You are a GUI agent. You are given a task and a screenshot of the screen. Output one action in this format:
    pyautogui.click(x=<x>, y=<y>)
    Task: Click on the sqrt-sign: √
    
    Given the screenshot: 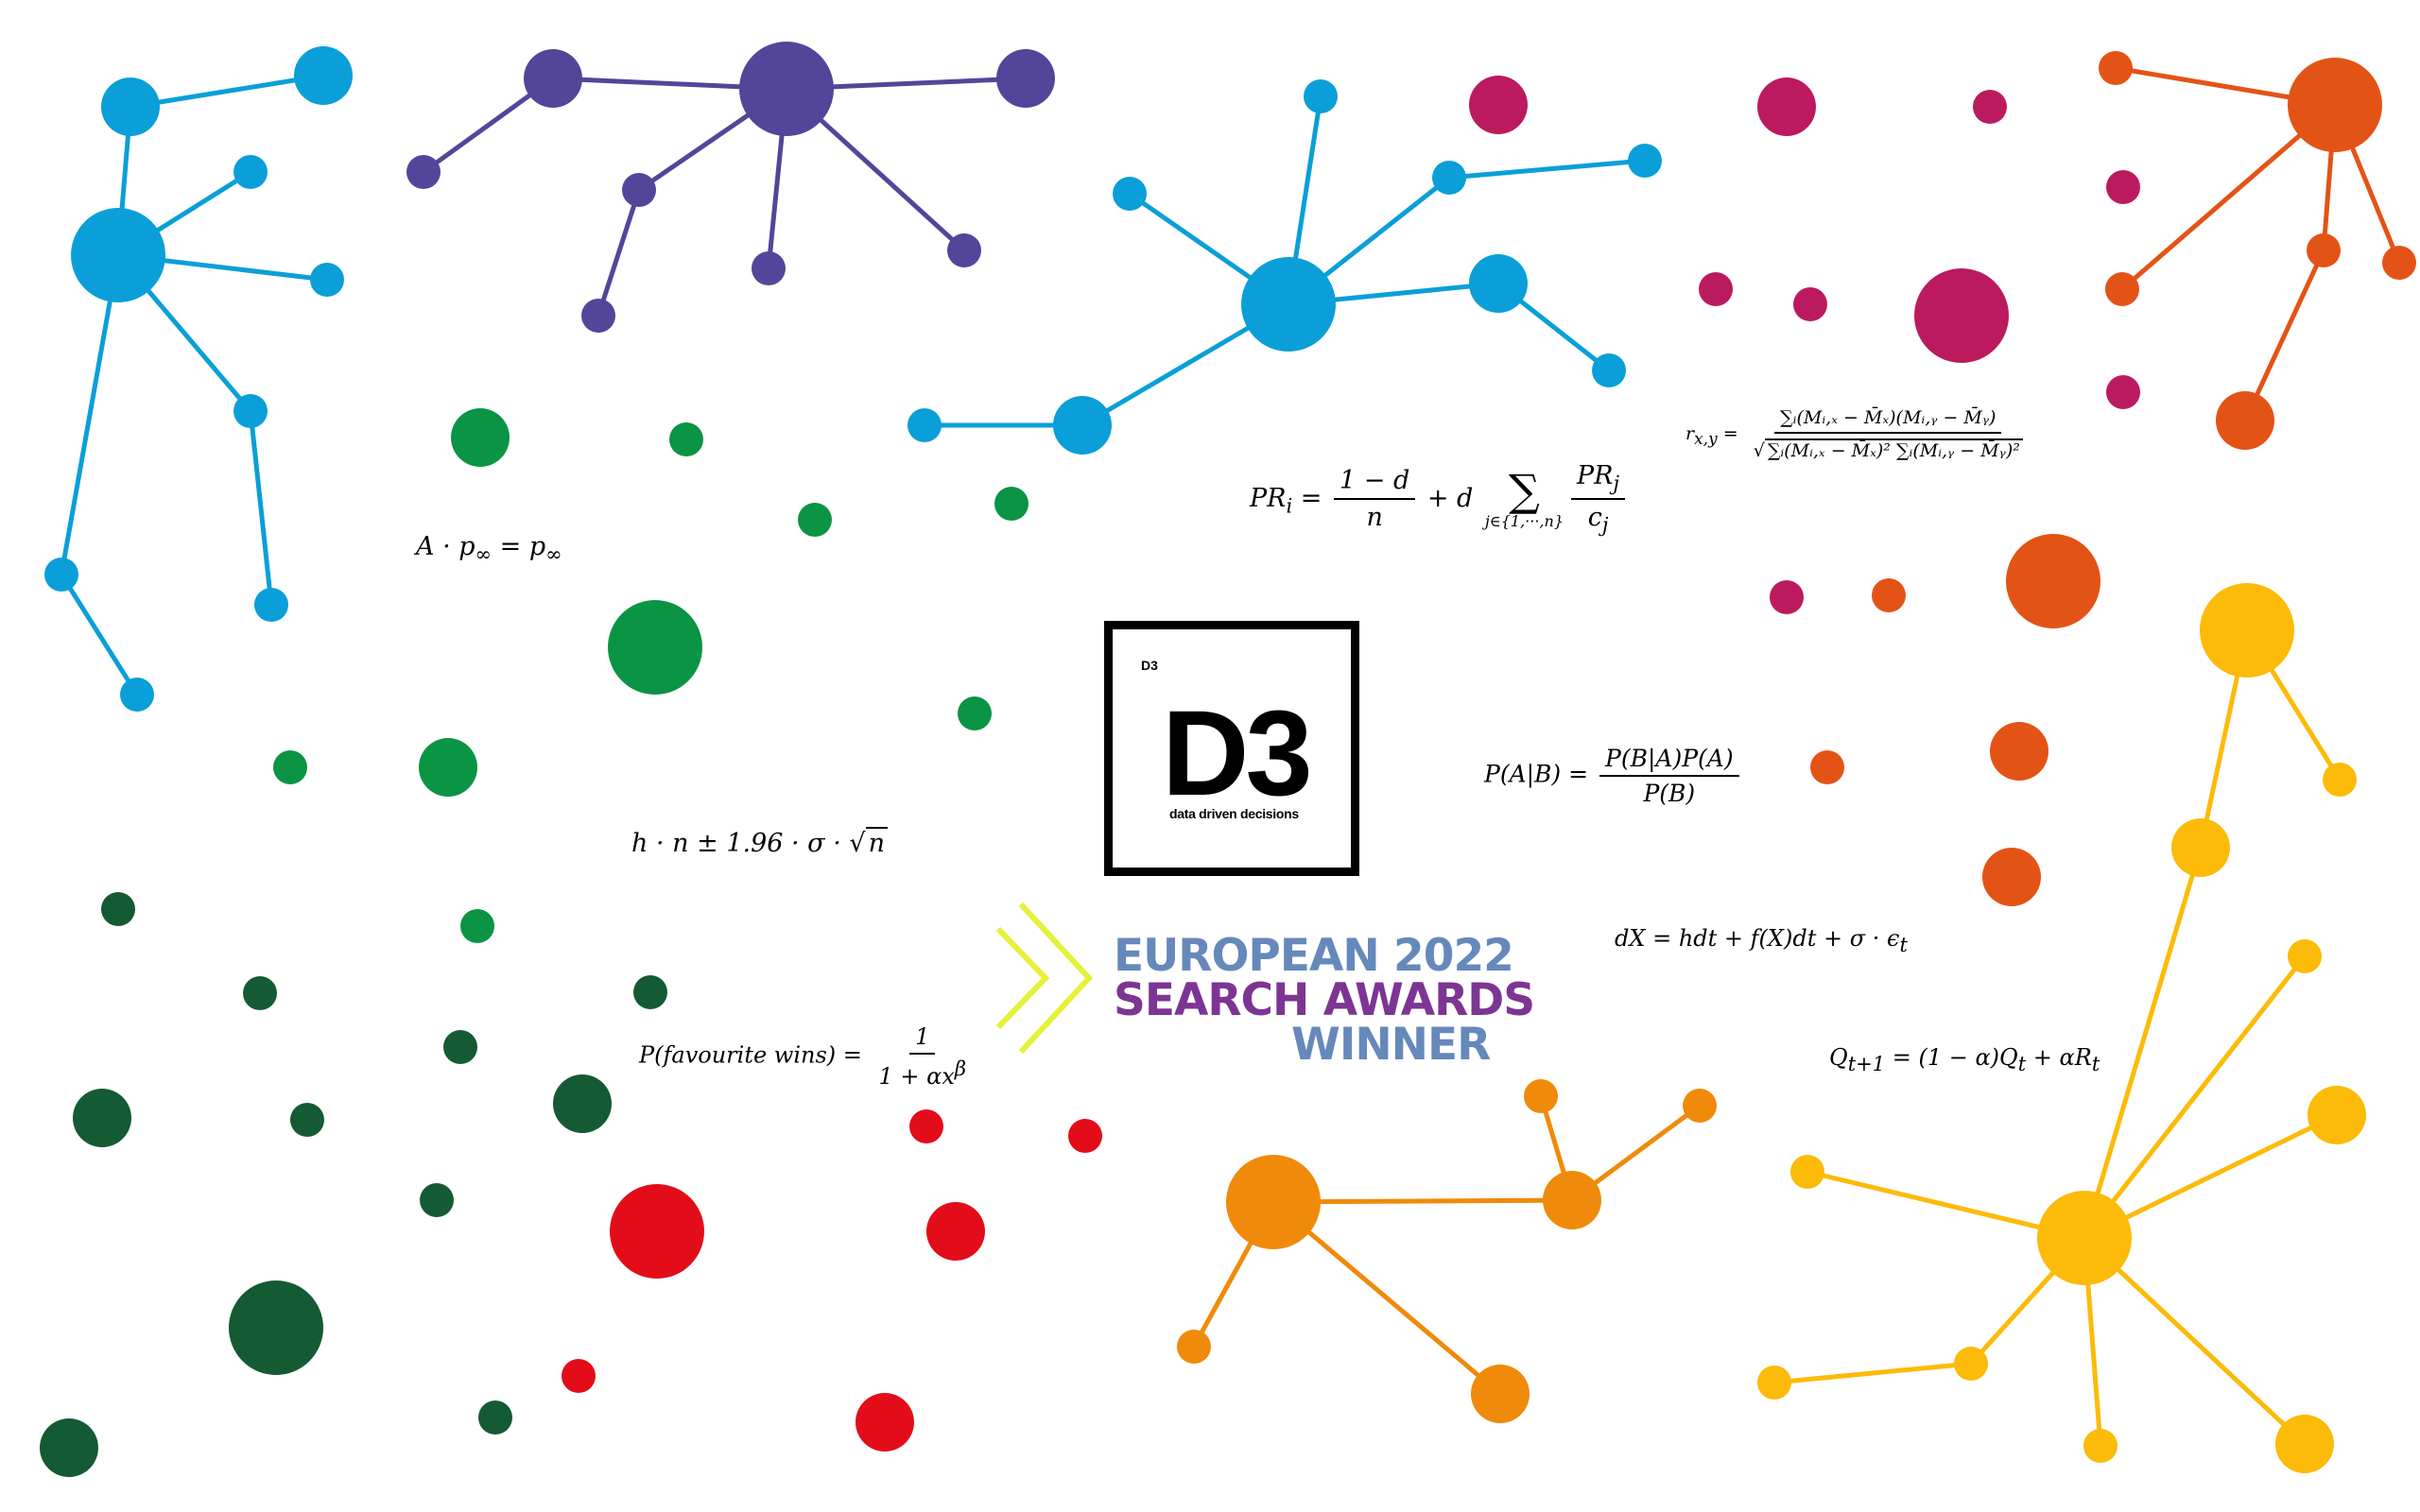 What is the action you would take?
    pyautogui.click(x=1759, y=450)
    